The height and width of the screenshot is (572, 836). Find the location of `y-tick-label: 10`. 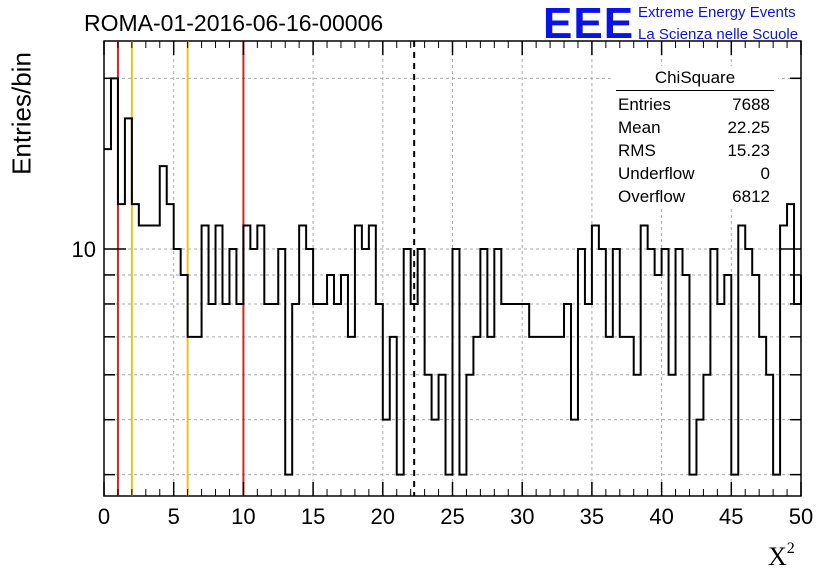

y-tick-label: 10 is located at coordinates (84, 249).